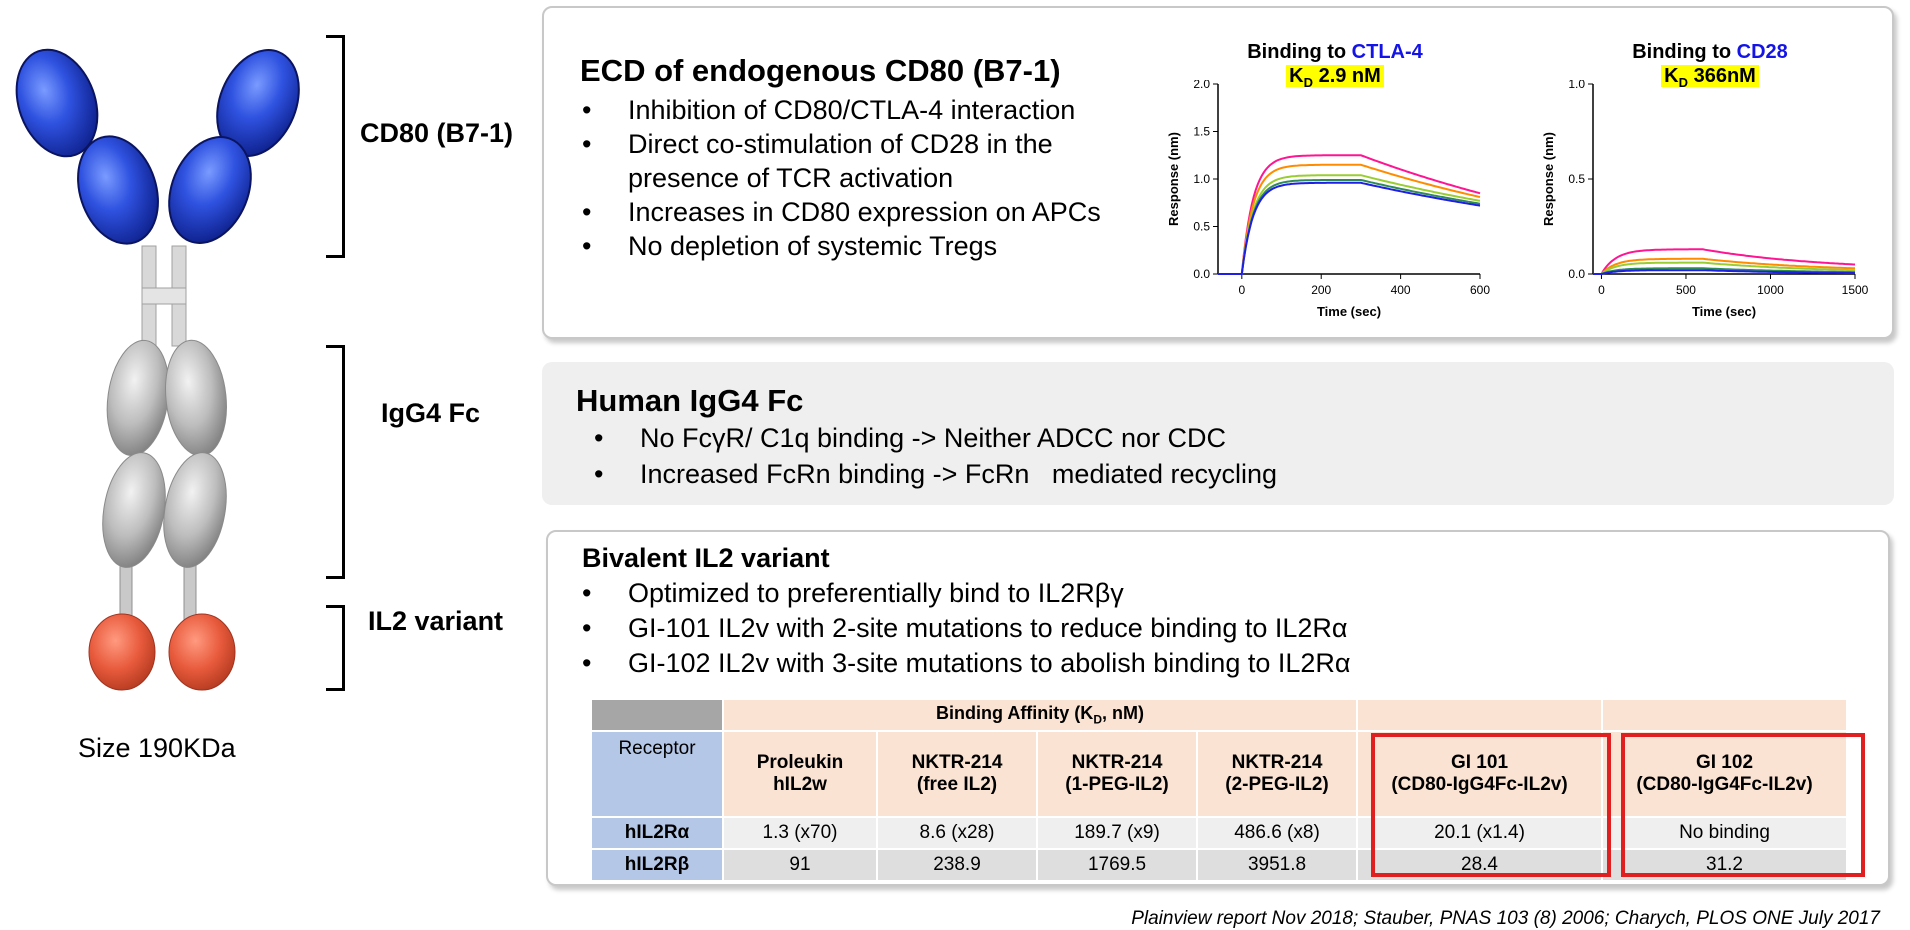  Describe the element at coordinates (157, 146) in the screenshot. I see `cd80-domains` at that location.